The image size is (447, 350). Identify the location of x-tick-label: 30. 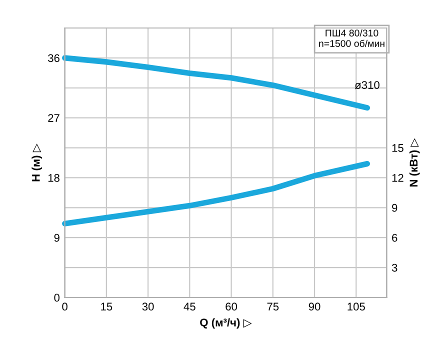
(148, 306).